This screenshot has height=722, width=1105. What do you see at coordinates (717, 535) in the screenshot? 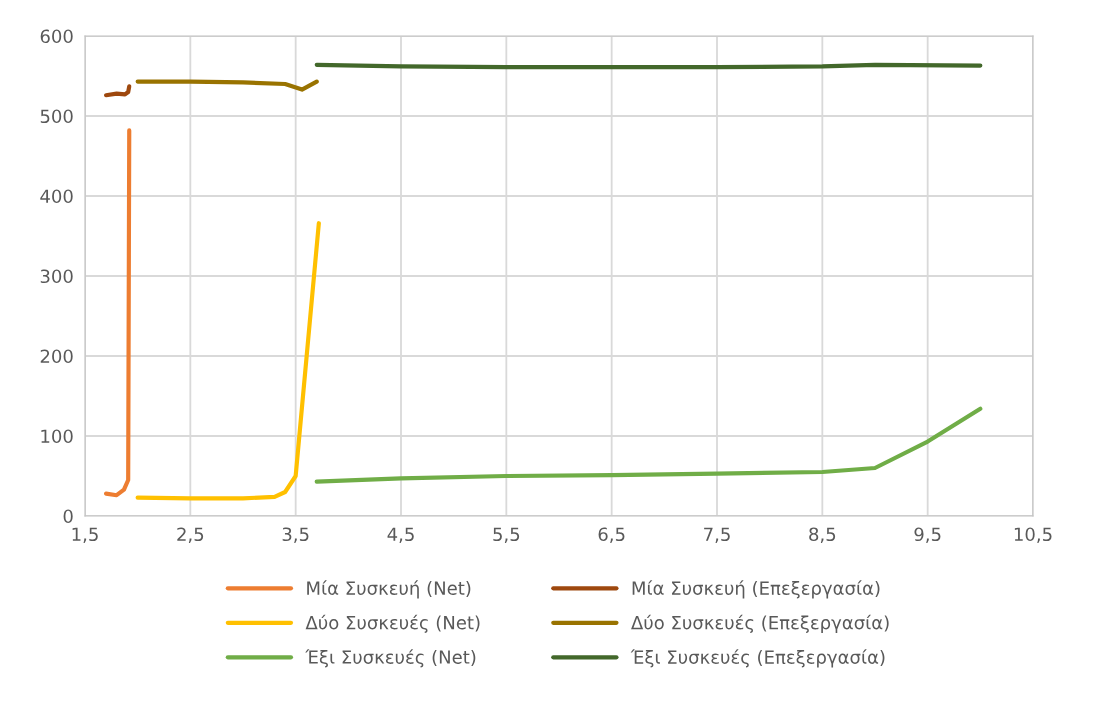
I see `x-tick-label: 7,5` at bounding box center [717, 535].